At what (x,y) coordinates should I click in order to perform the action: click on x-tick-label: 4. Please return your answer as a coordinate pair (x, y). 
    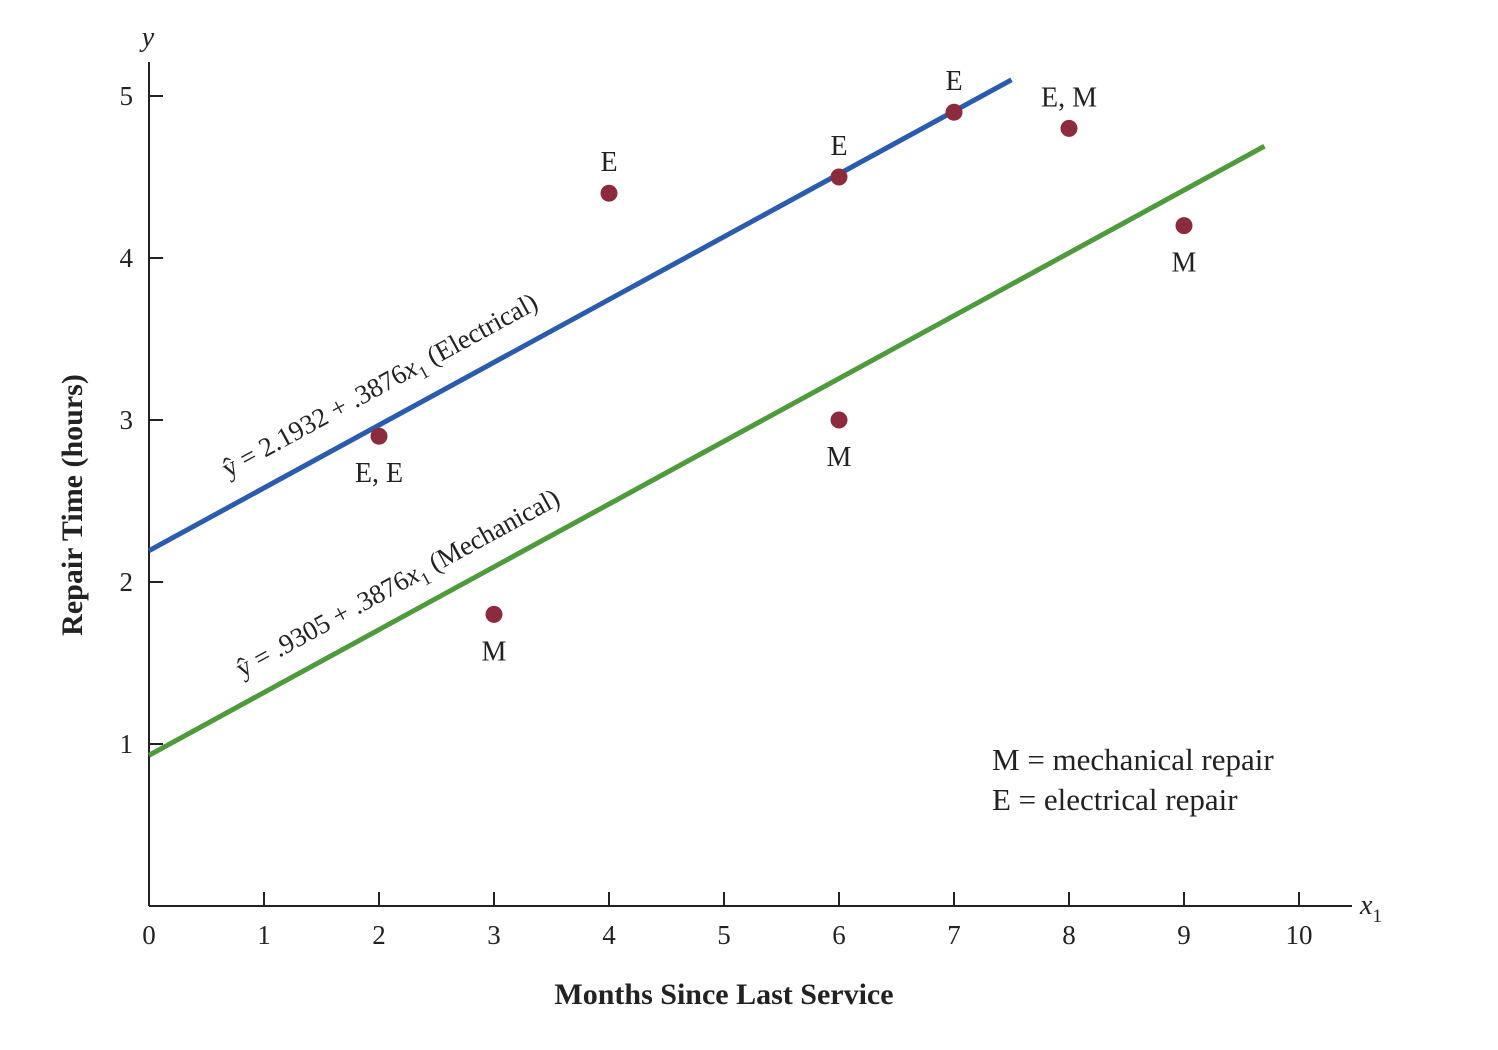
    Looking at the image, I should click on (609, 935).